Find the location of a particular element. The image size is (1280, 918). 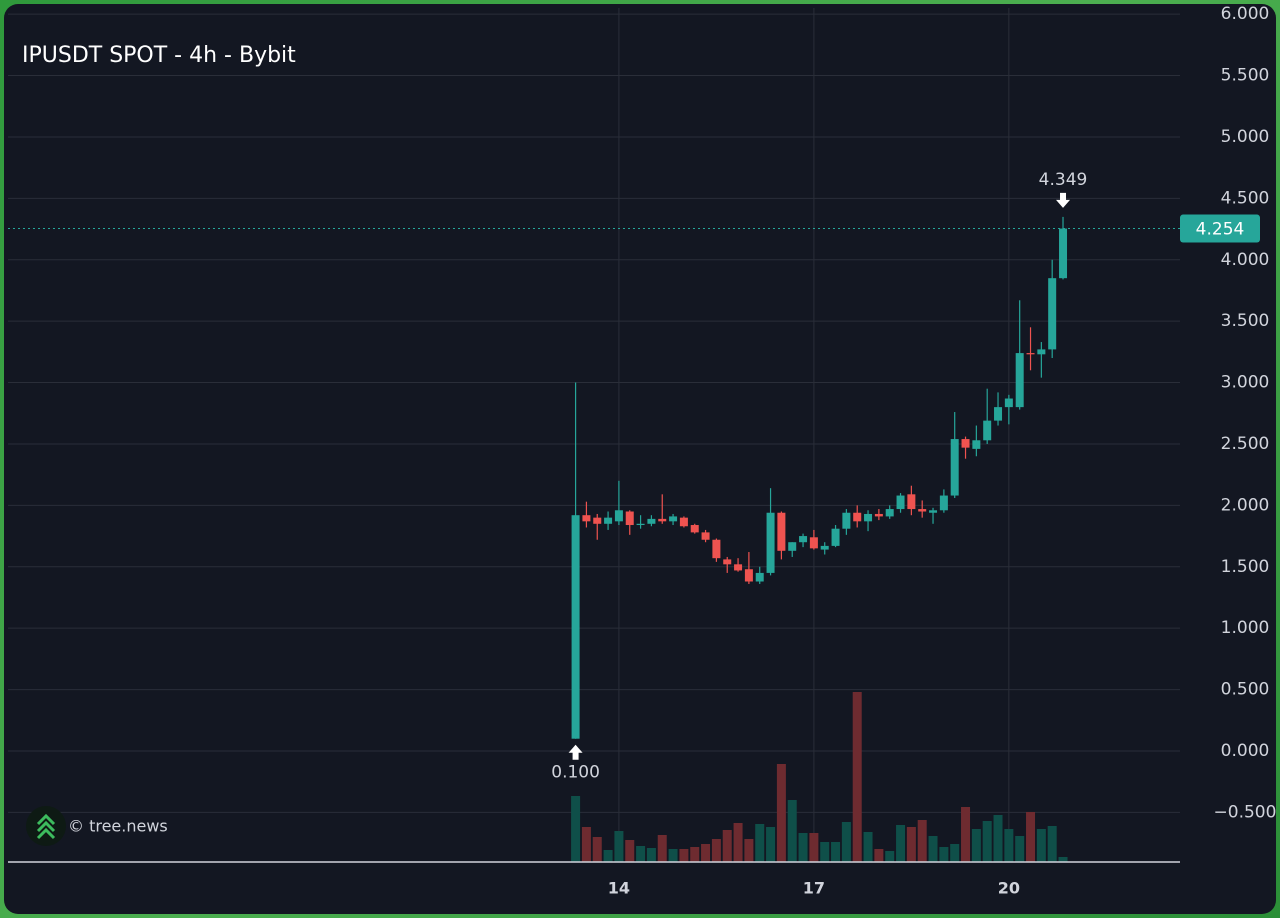

y-tick-label: 2.000 is located at coordinates (1245, 505).